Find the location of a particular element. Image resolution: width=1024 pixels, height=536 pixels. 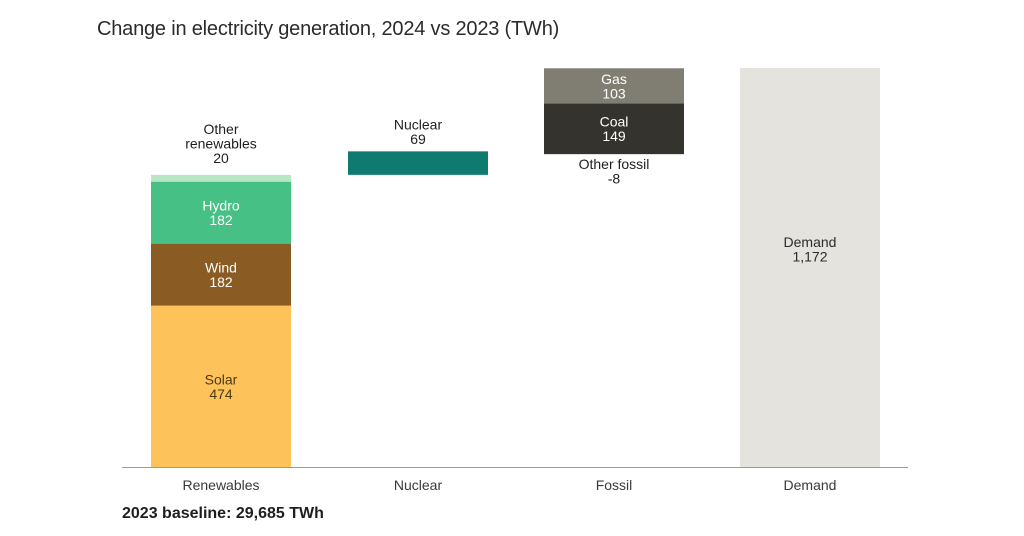

data-label-wind-line-1: Wind is located at coordinates (221, 268).